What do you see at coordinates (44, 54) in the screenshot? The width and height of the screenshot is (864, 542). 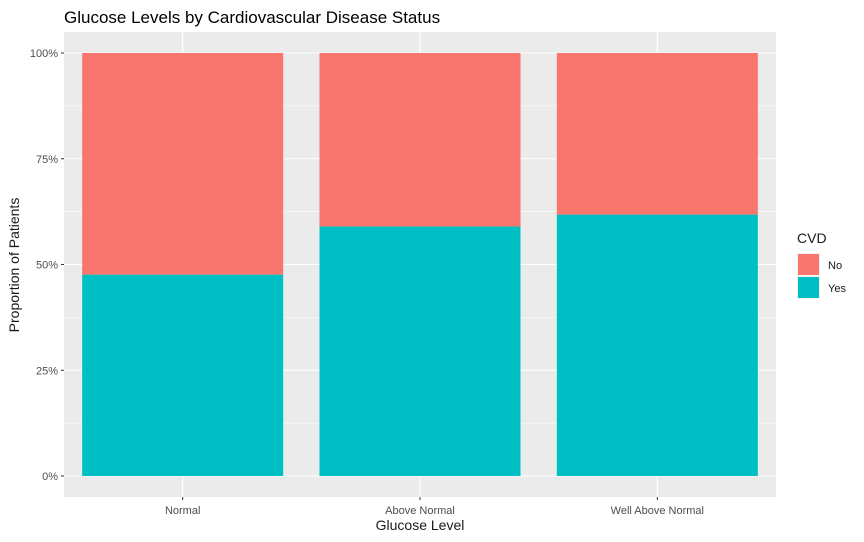 I see `y-tick-label: 100%` at bounding box center [44, 54].